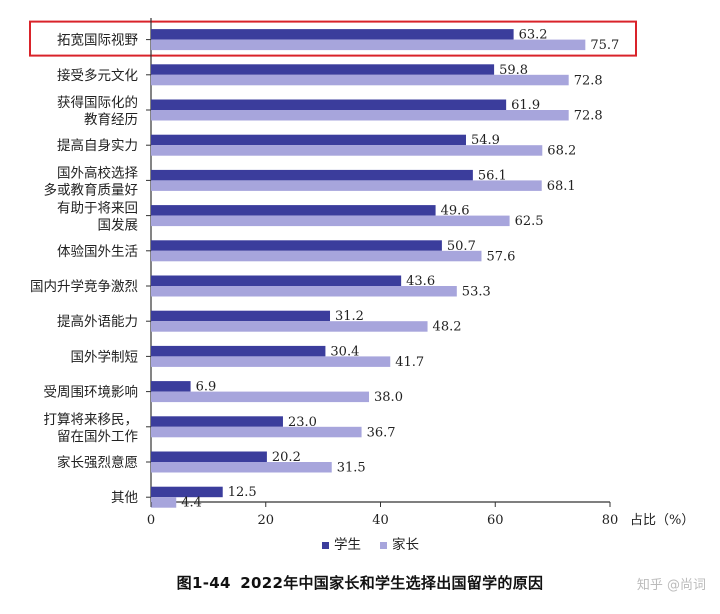 This screenshot has height=614, width=720. What do you see at coordinates (388, 397) in the screenshot?
I see `data-label: 38.0` at bounding box center [388, 397].